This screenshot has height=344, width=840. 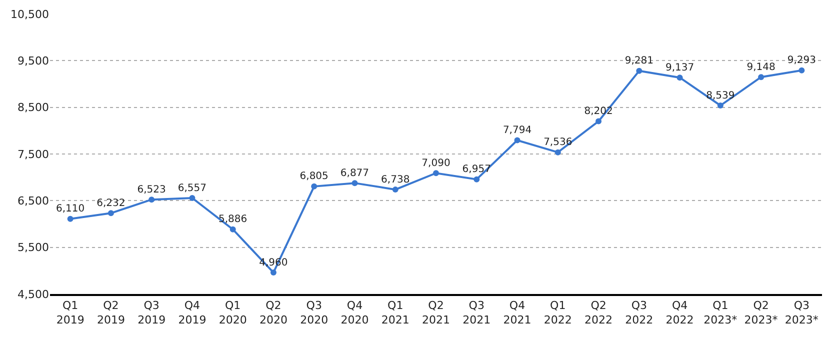 I want to click on y-tick-label: 5,500, so click(x=33, y=247).